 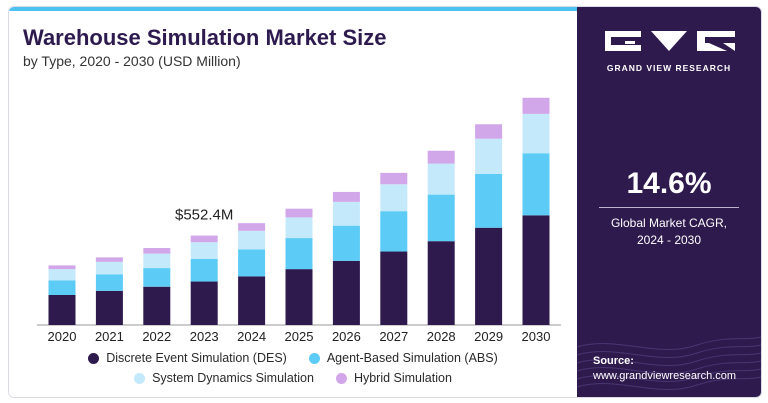 I want to click on x-tick-label-2022: 2022, so click(x=156, y=336).